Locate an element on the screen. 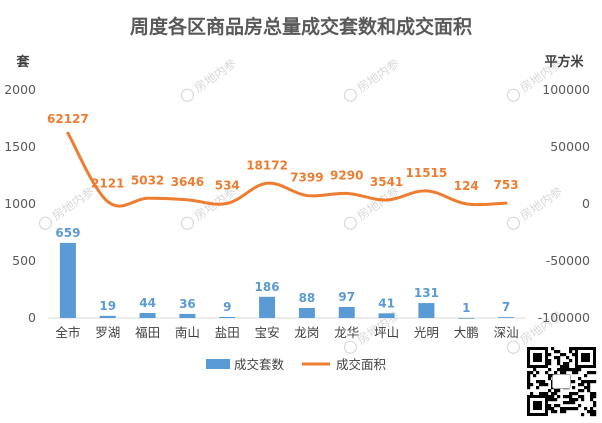 The height and width of the screenshot is (423, 602). line-value-label: 3541 is located at coordinates (386, 182).